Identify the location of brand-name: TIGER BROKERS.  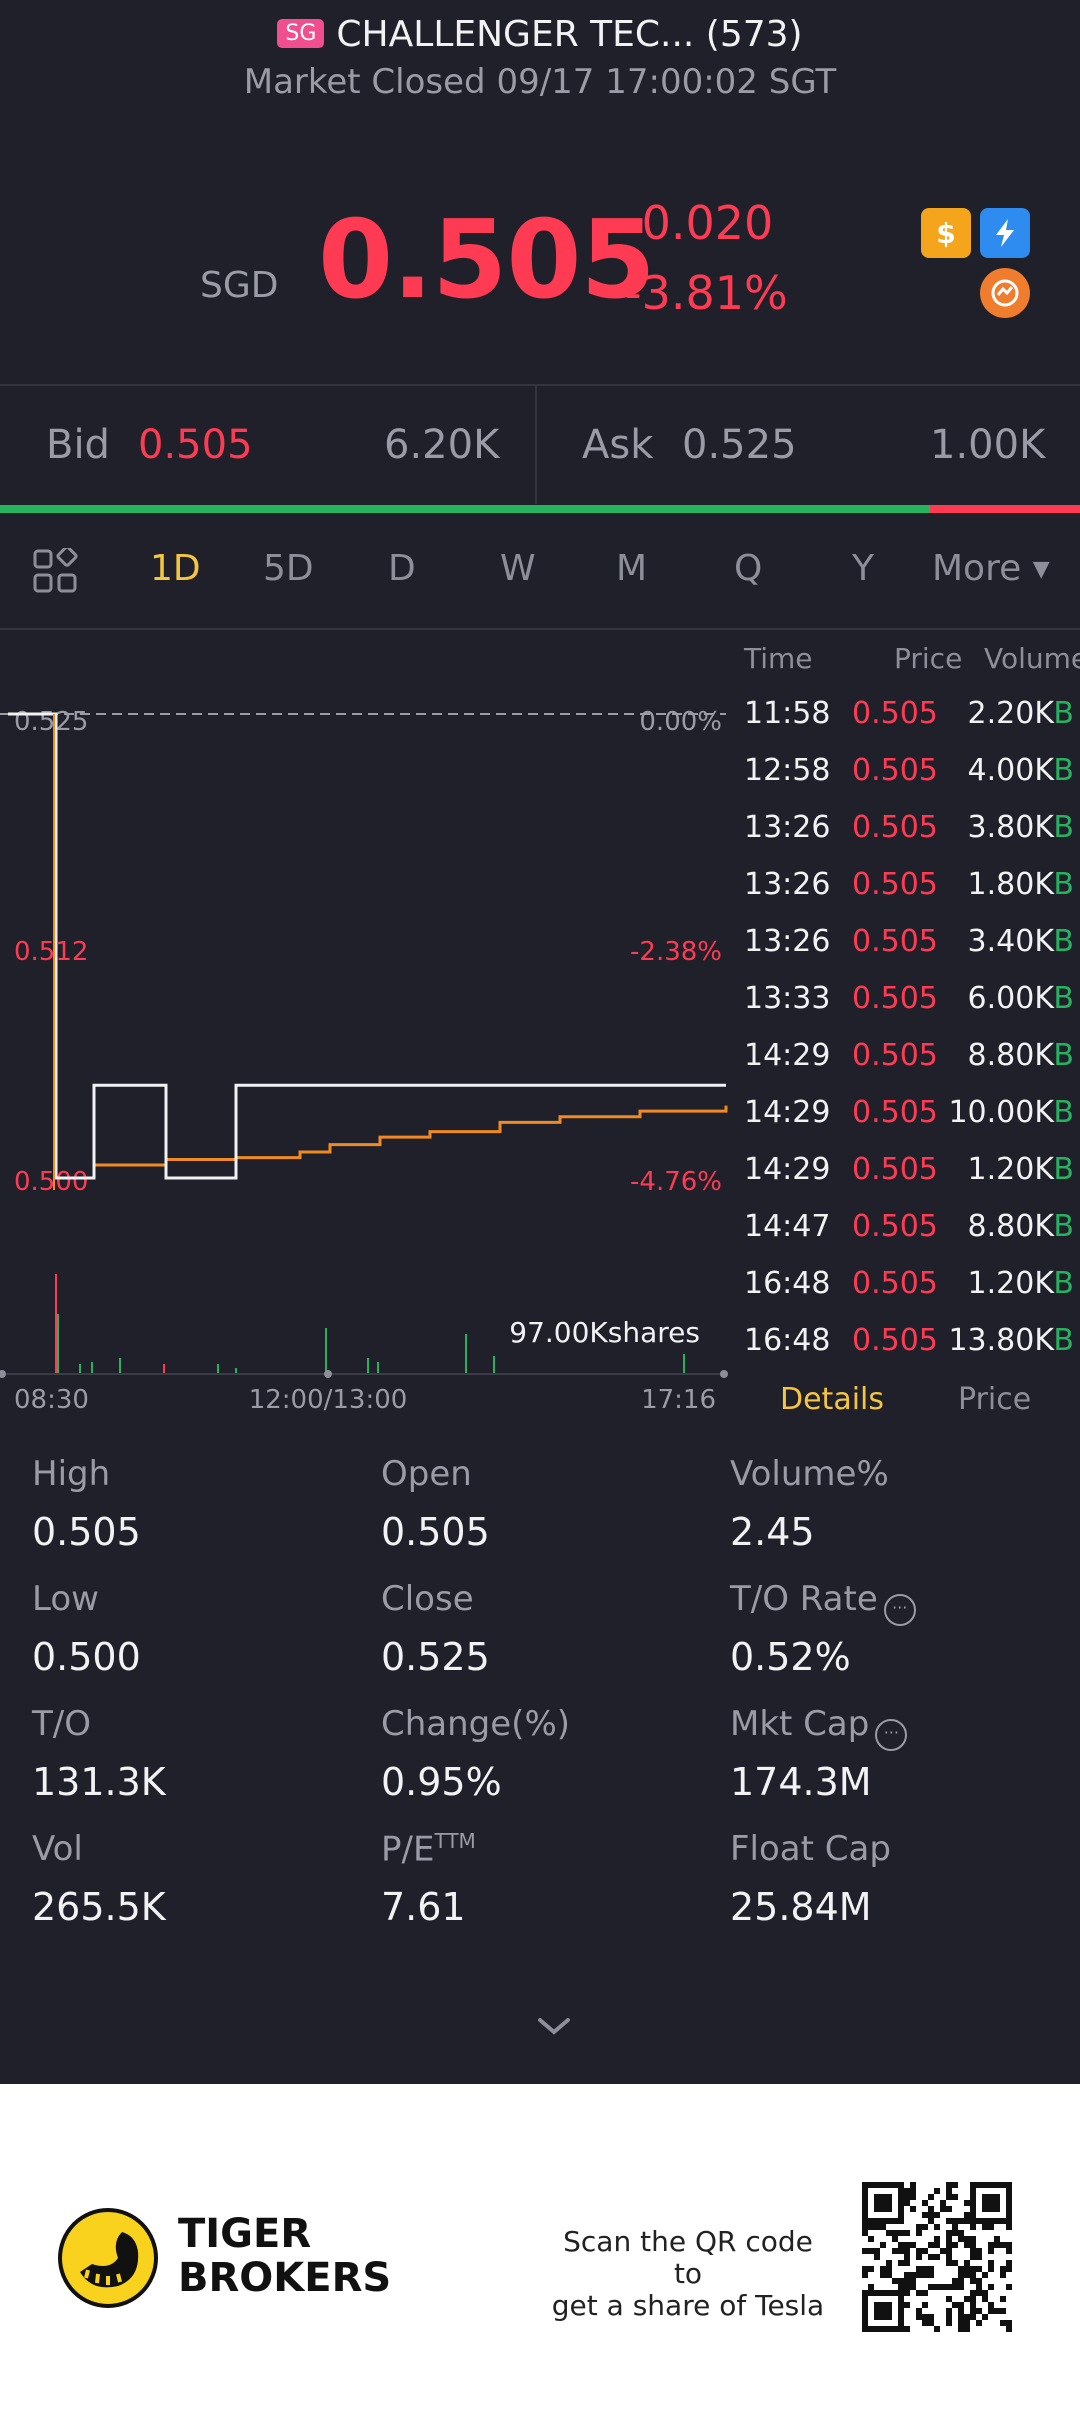
(284, 2256).